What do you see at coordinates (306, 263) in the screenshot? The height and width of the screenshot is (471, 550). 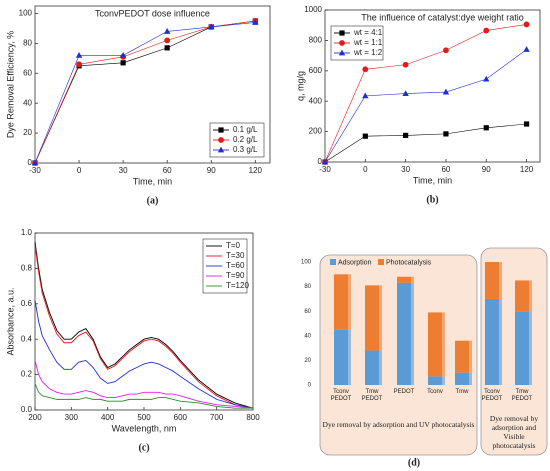 I see `y-tick-label: 100` at bounding box center [306, 263].